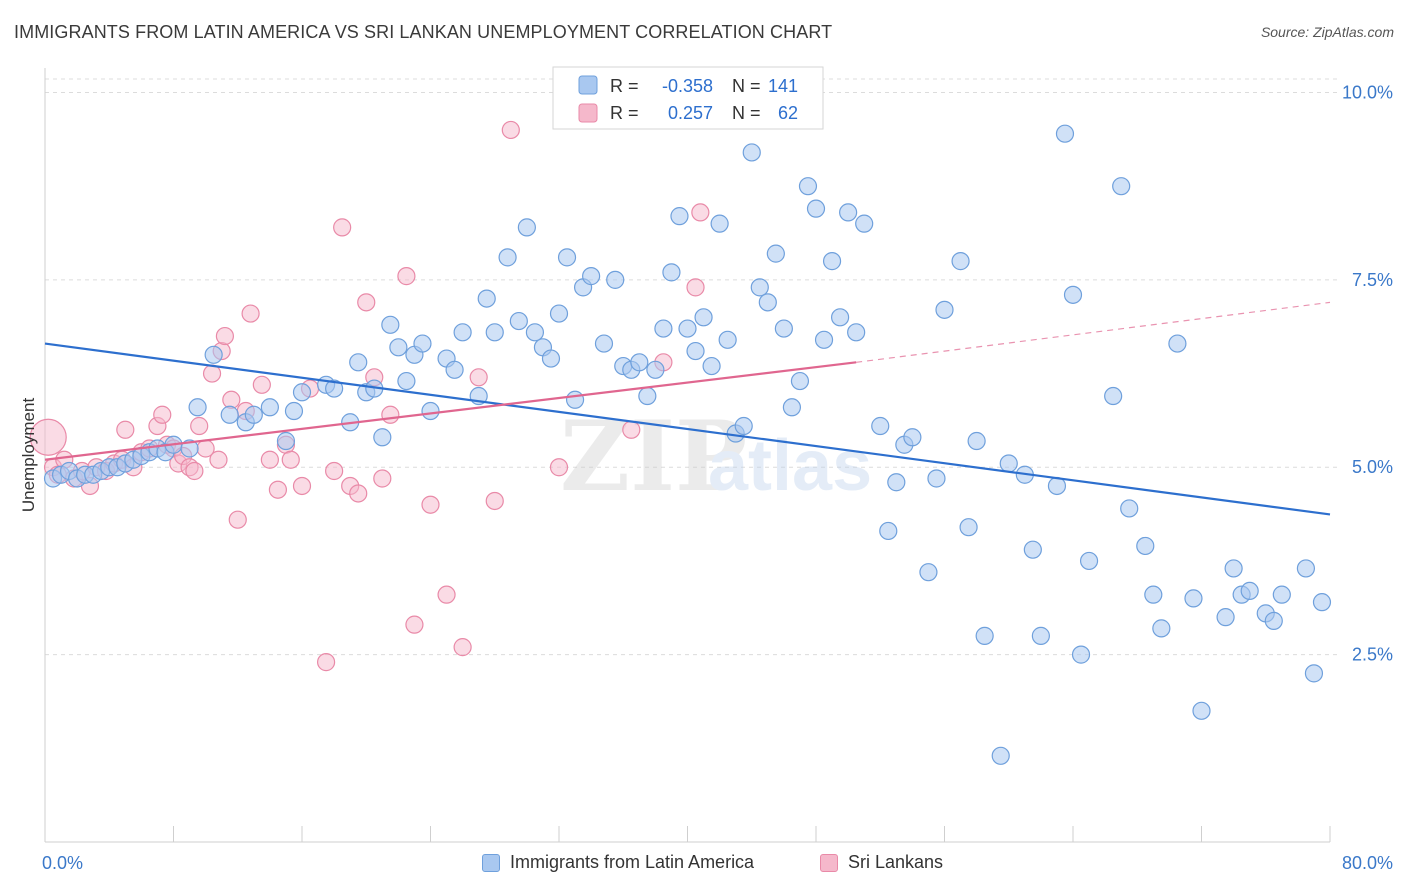 This screenshot has width=1406, height=892. What do you see at coordinates (1367, 92) in the screenshot?
I see `y-tick-label-3: 10.0%` at bounding box center [1367, 92].